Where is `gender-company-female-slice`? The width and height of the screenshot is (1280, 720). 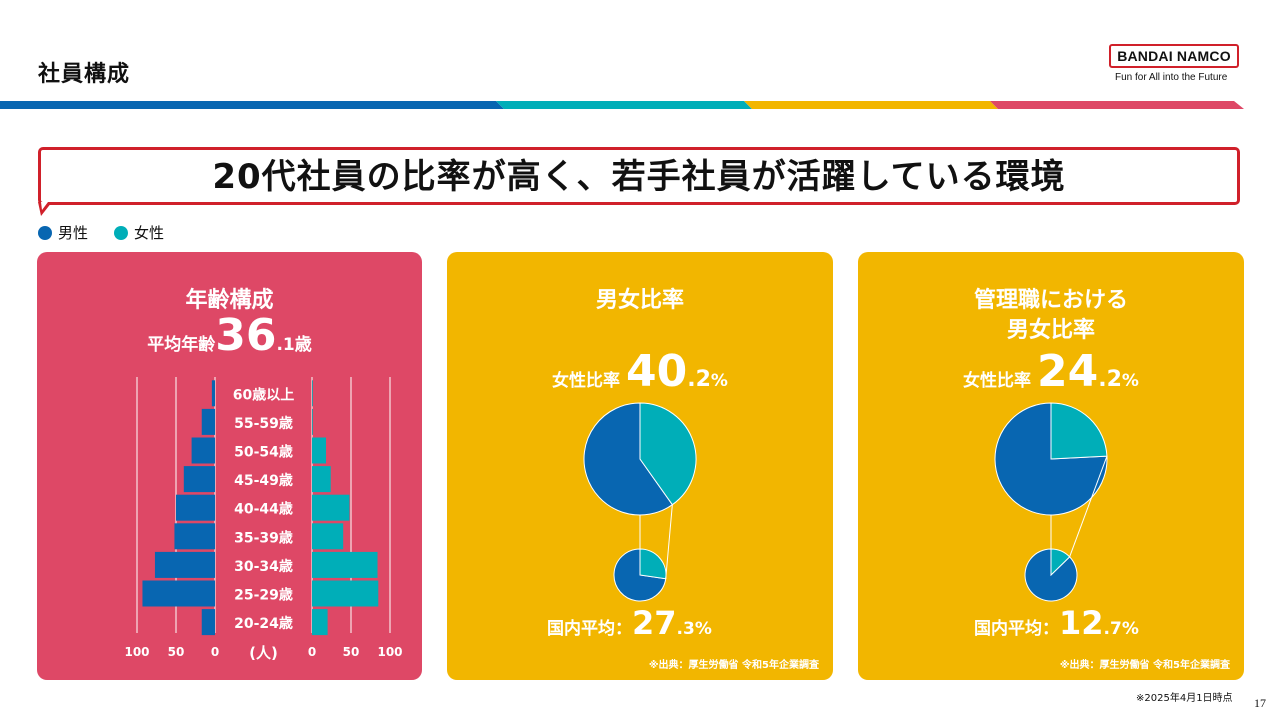
gender-company-female-slice is located at coordinates (668, 454).